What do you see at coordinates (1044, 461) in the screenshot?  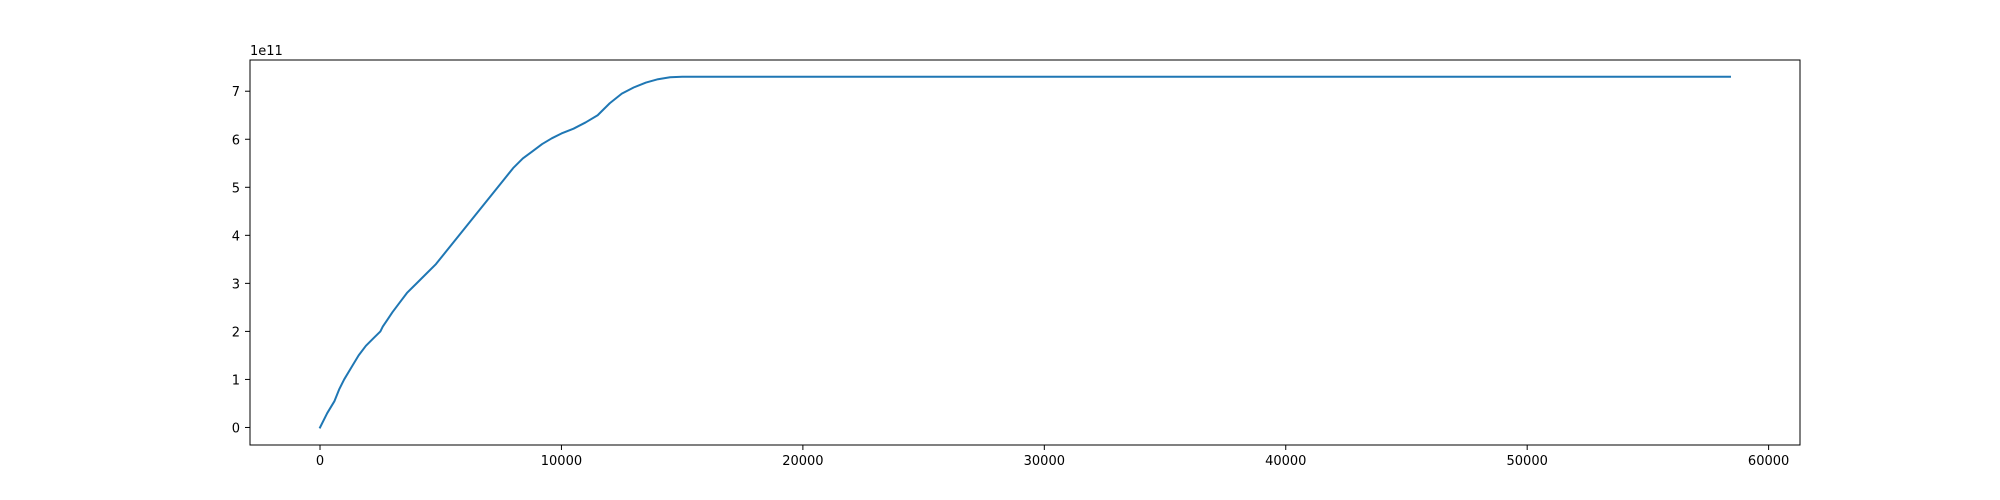 I see `x-tick-label: 30000` at bounding box center [1044, 461].